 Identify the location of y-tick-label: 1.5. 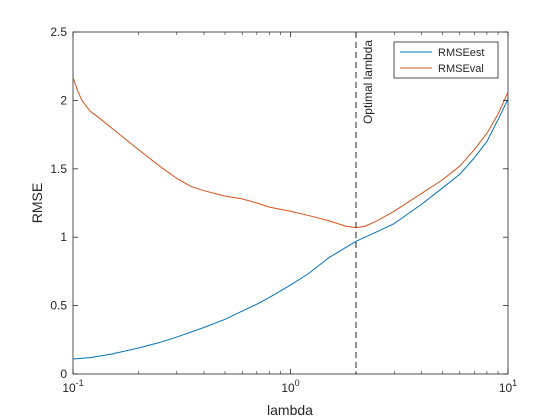
(58, 169).